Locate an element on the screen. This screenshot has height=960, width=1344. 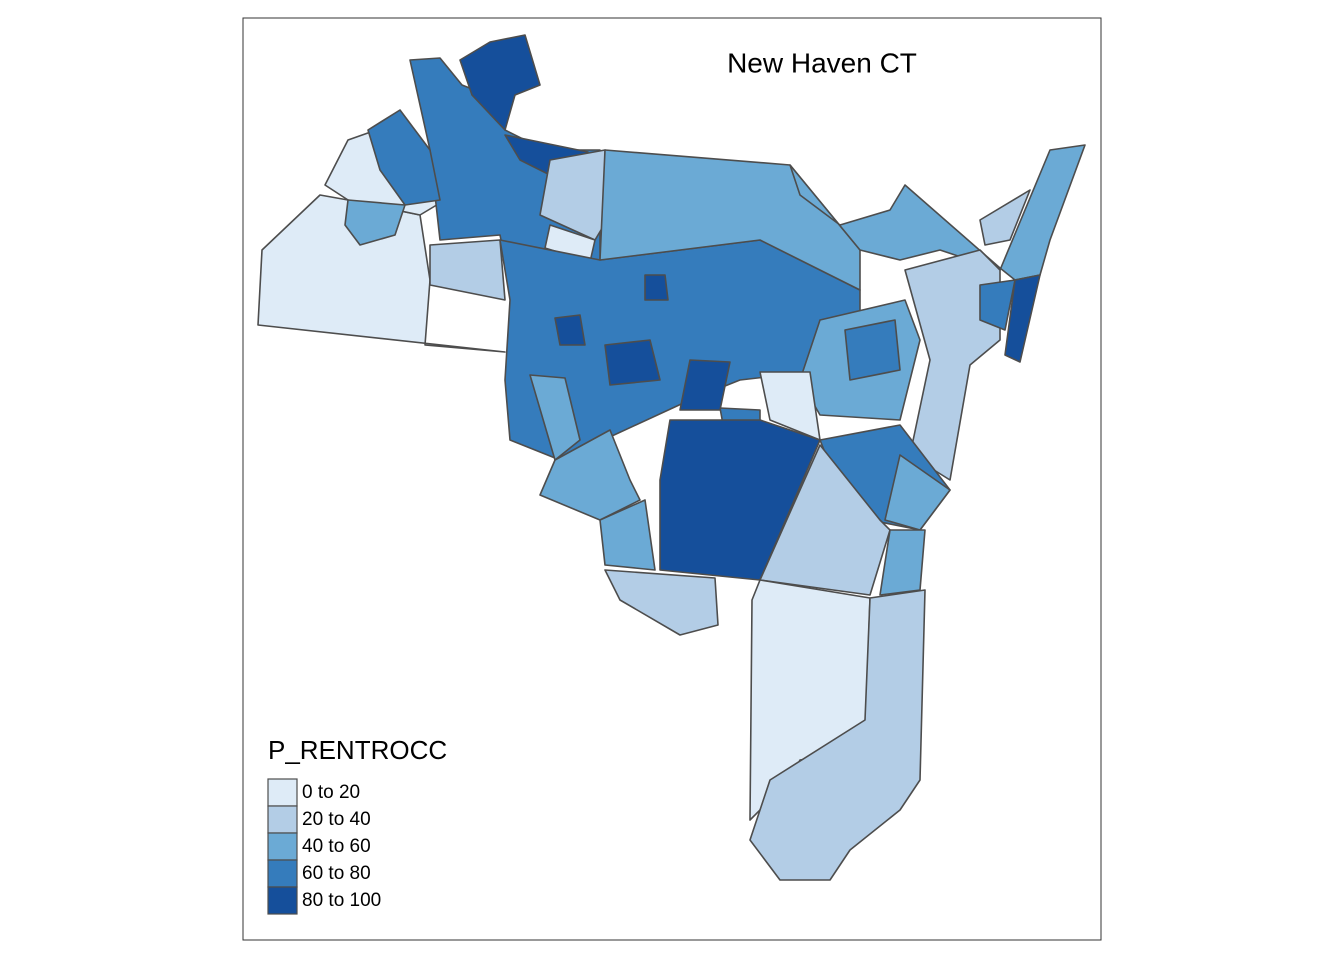
legend-label: 60 to 80 is located at coordinates (336, 873).